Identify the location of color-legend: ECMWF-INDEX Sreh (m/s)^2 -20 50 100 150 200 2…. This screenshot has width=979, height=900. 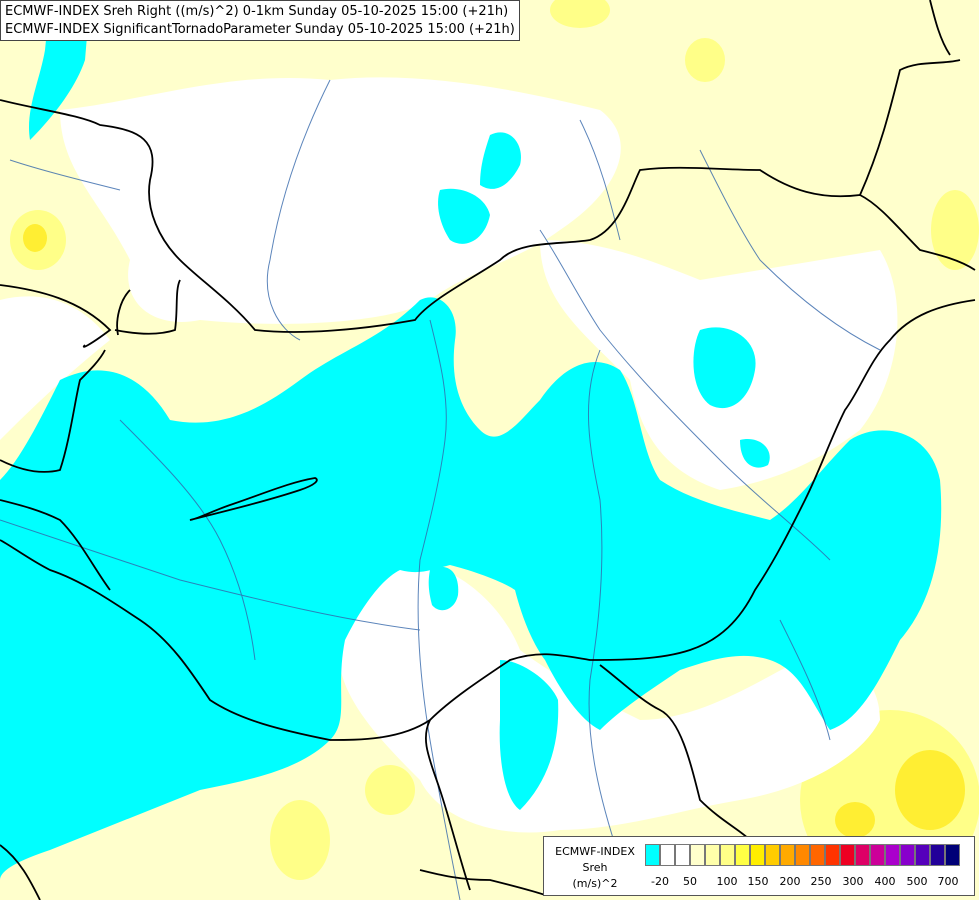
(759, 866).